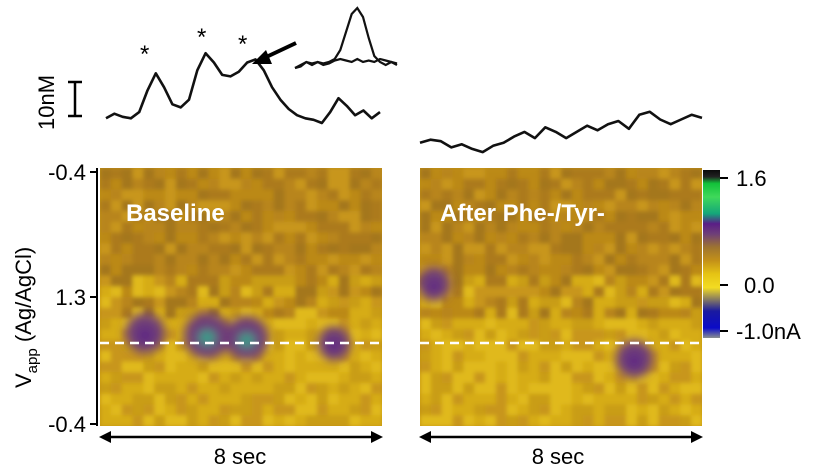 This screenshot has height=468, width=820. What do you see at coordinates (522, 213) in the screenshot?
I see `panel-label-after: After Phe-/Tyr-` at bounding box center [522, 213].